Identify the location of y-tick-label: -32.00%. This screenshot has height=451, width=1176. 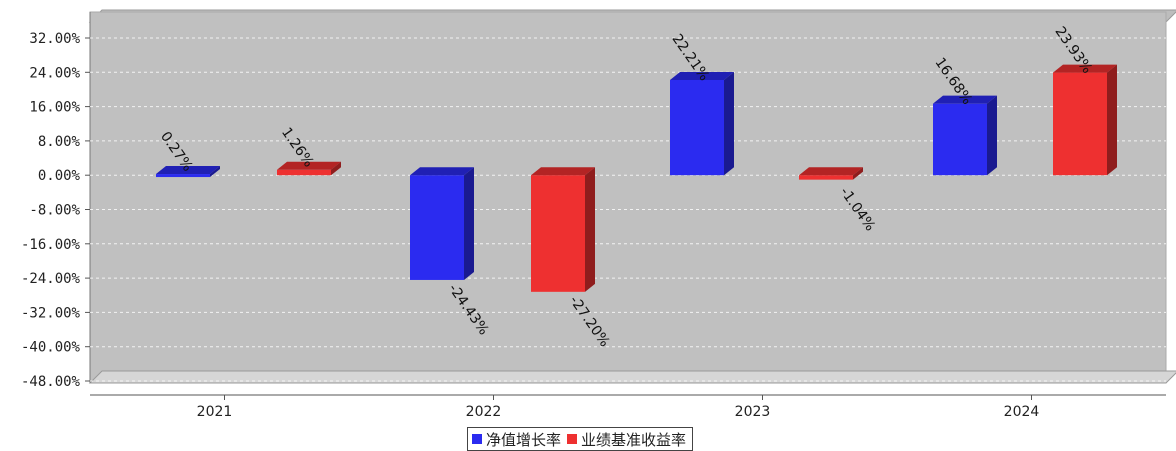
(51, 313).